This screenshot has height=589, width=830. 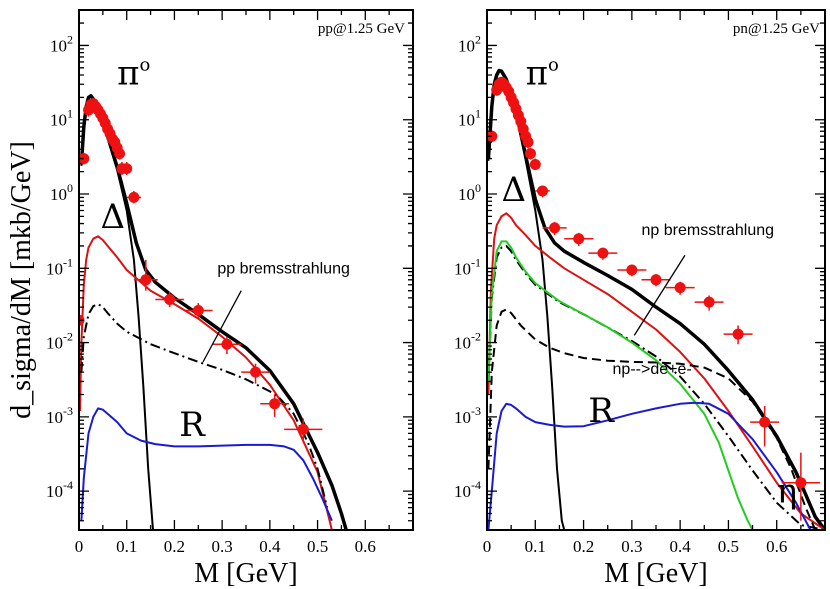 I want to click on y-tick-exponent: 2, so click(x=70, y=39).